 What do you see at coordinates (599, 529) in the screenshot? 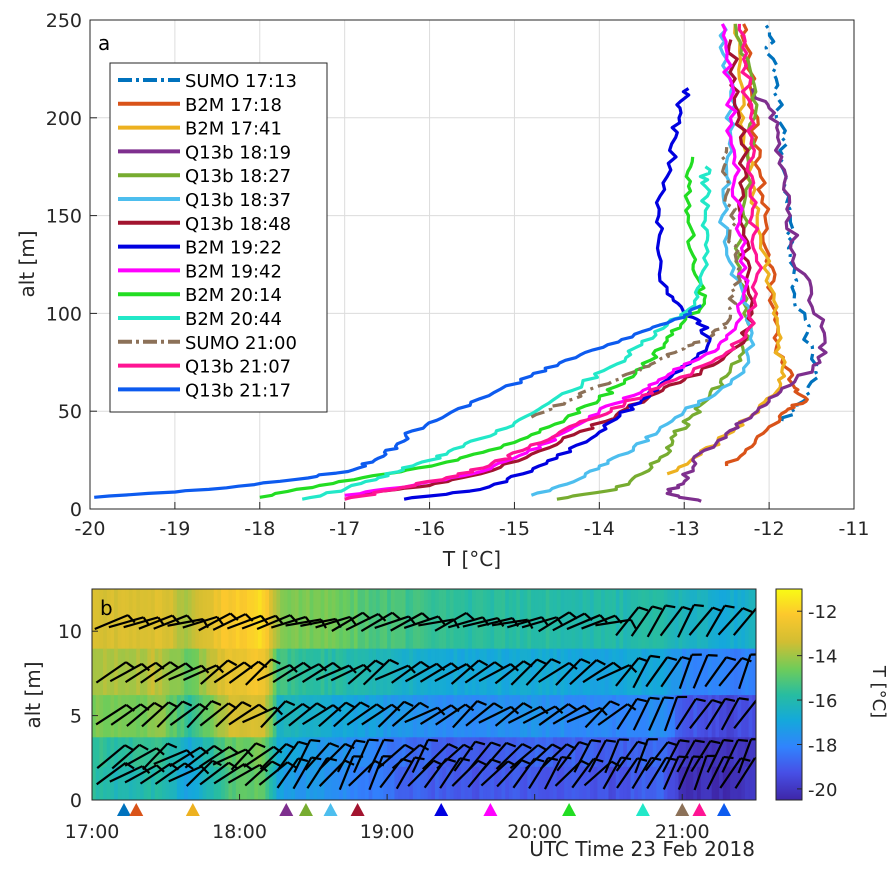
I see `x-tick-label: -14` at bounding box center [599, 529].